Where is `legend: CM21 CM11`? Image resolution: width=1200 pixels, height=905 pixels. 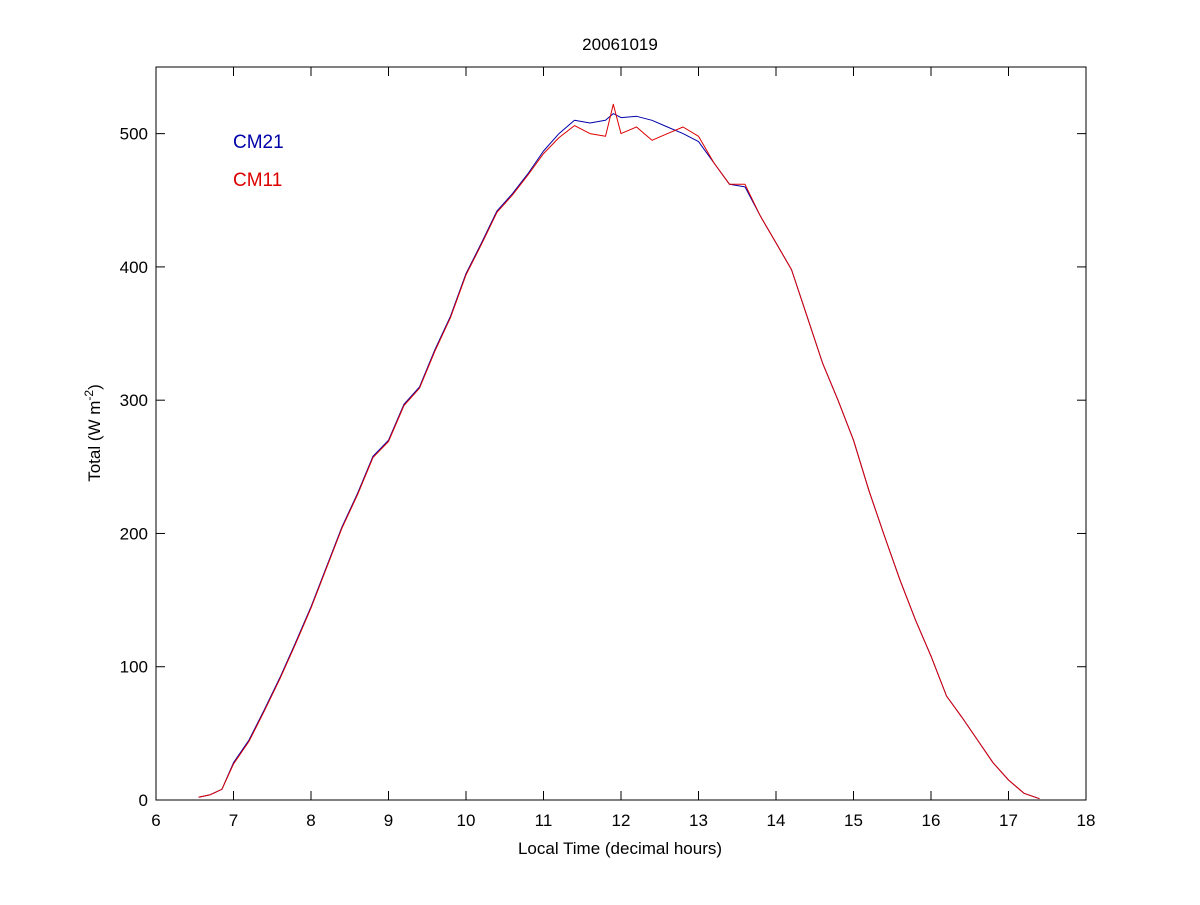 legend: CM21 CM11 is located at coordinates (258, 161).